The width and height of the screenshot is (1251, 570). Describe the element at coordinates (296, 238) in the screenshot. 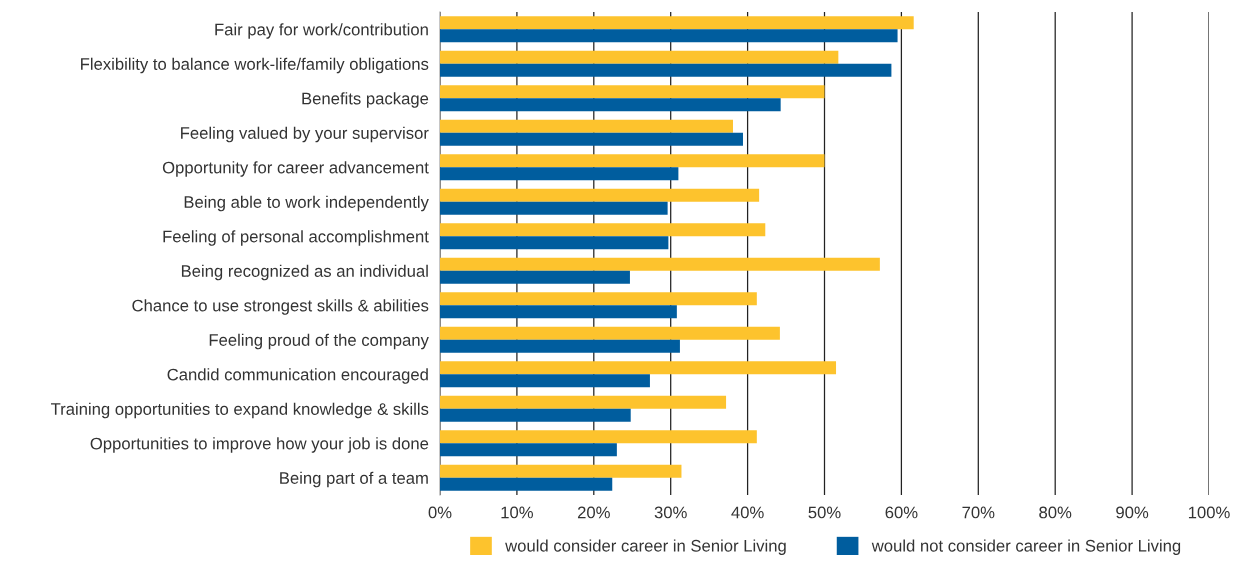

I see `y-tick-label: Feeling of personal accomplishment` at that location.